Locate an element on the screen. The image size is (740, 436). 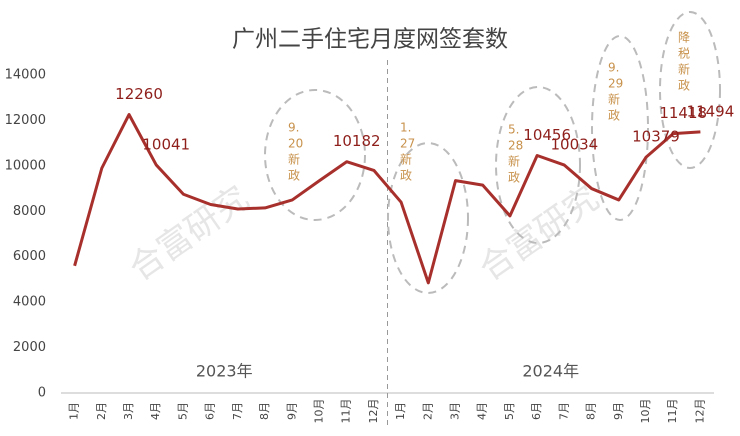
year-label: 2023年 is located at coordinates (224, 371).